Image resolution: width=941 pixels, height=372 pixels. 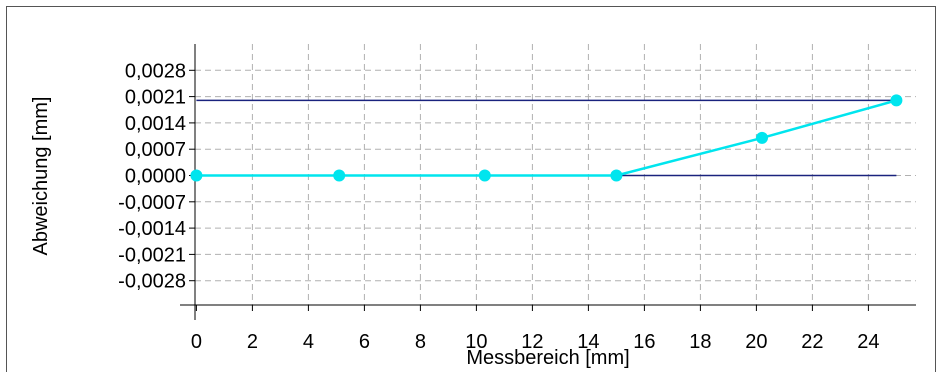 I want to click on x-tick-label: 4, so click(x=308, y=342).